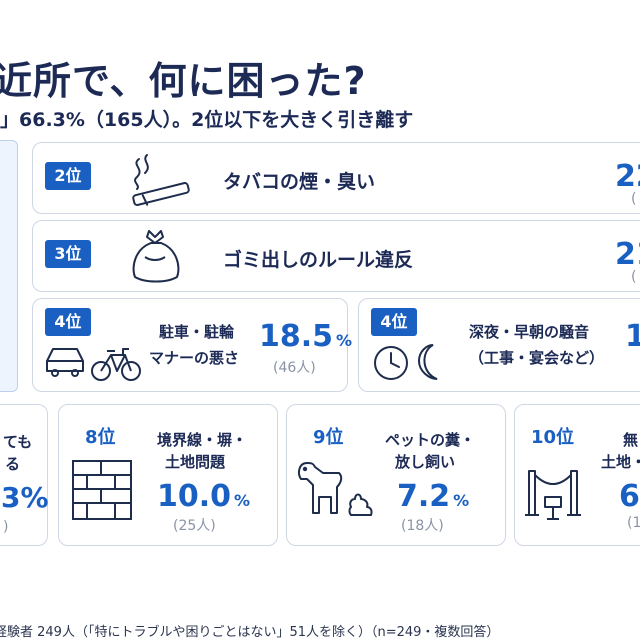 The width and height of the screenshot is (640, 640). Describe the element at coordinates (394, 322) in the screenshot. I see `rank4-noise-badge: 4位` at that location.